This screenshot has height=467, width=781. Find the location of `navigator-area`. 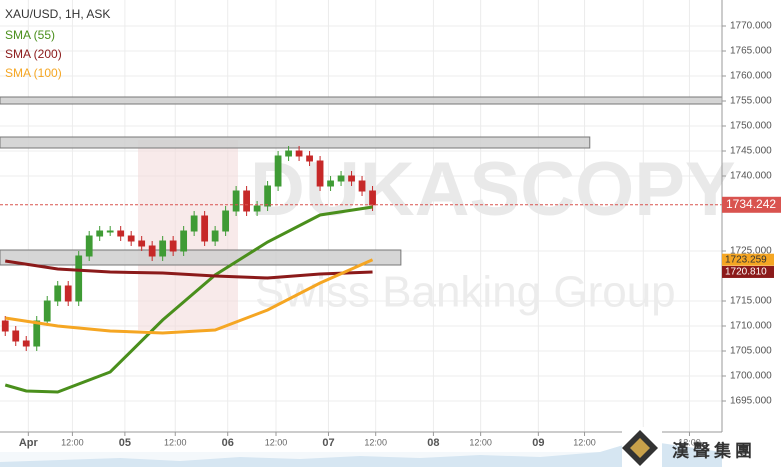

navigator-area is located at coordinates (361, 453).